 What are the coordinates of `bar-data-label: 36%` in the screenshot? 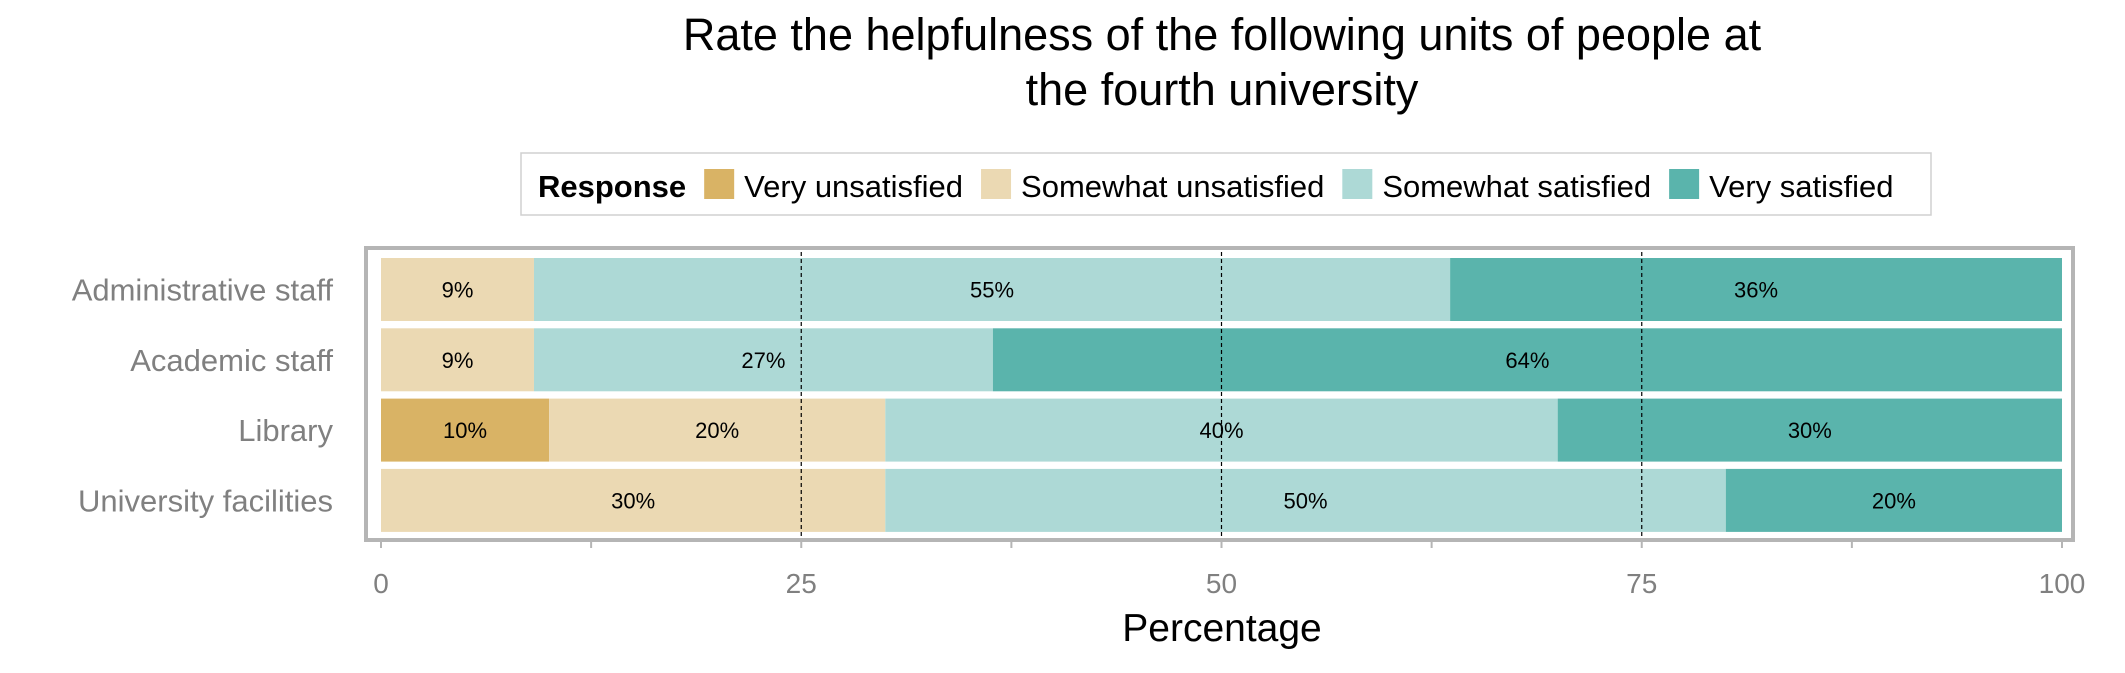 It's located at (1756, 290).